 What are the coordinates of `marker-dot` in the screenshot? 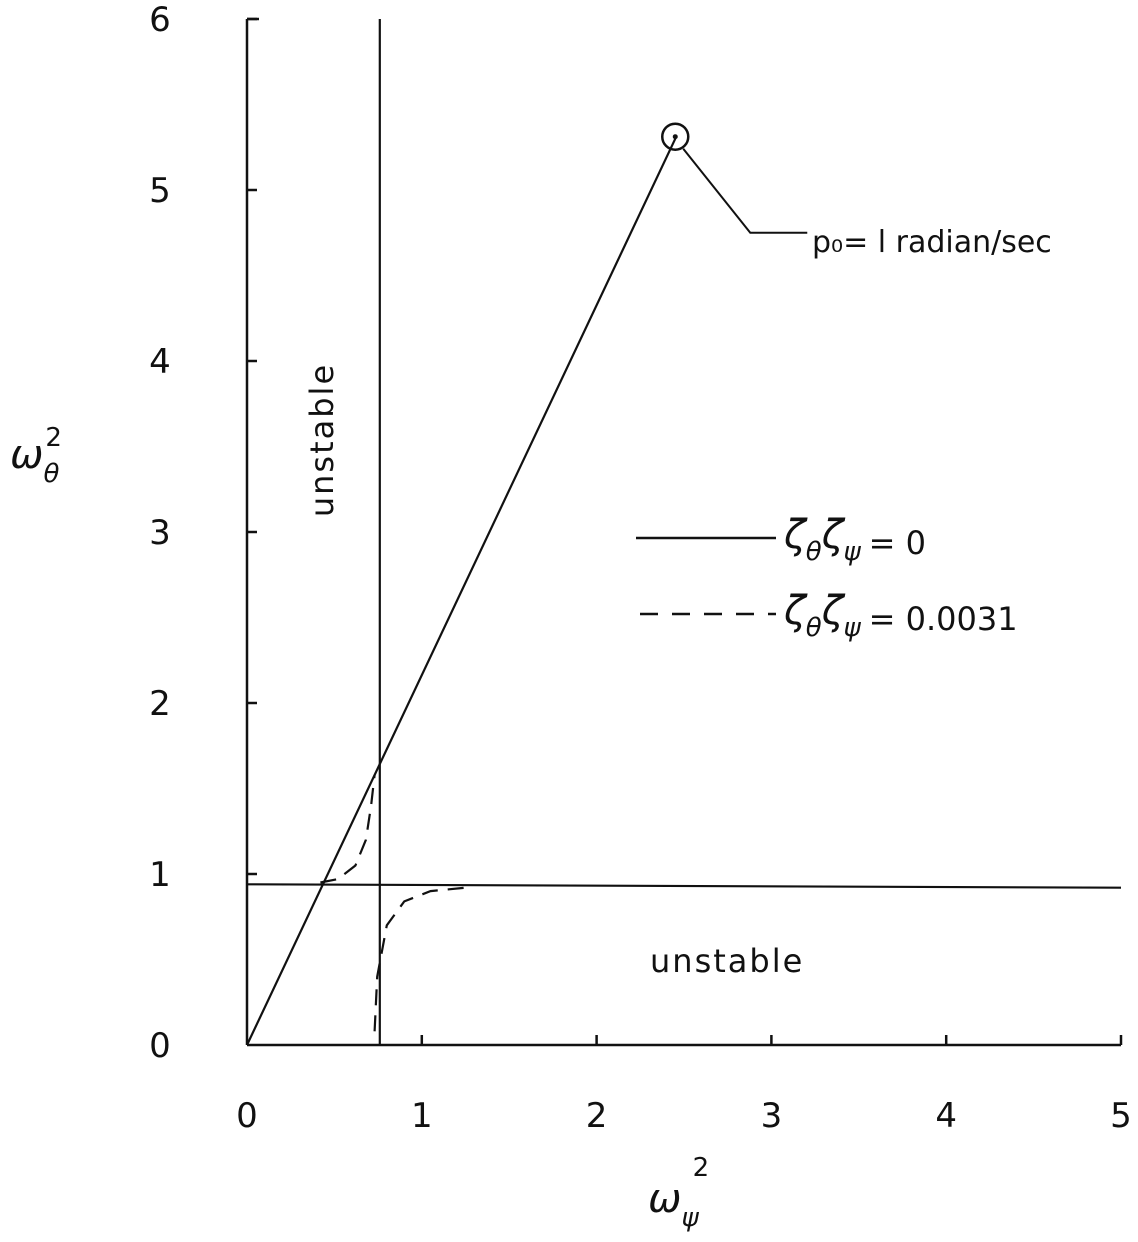 It's located at (675, 137).